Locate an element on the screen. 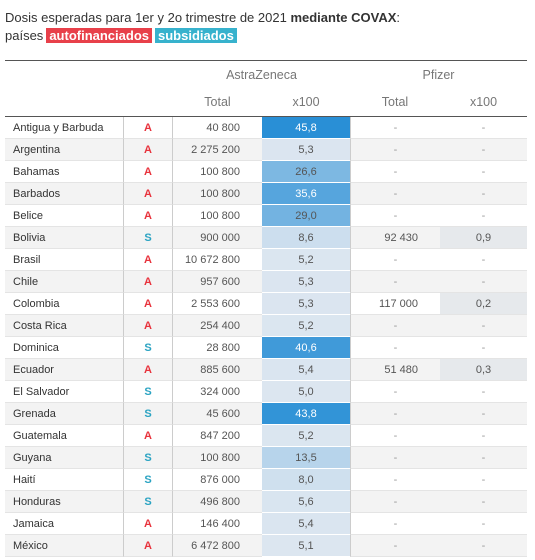  x100: 13,5 is located at coordinates (306, 458).